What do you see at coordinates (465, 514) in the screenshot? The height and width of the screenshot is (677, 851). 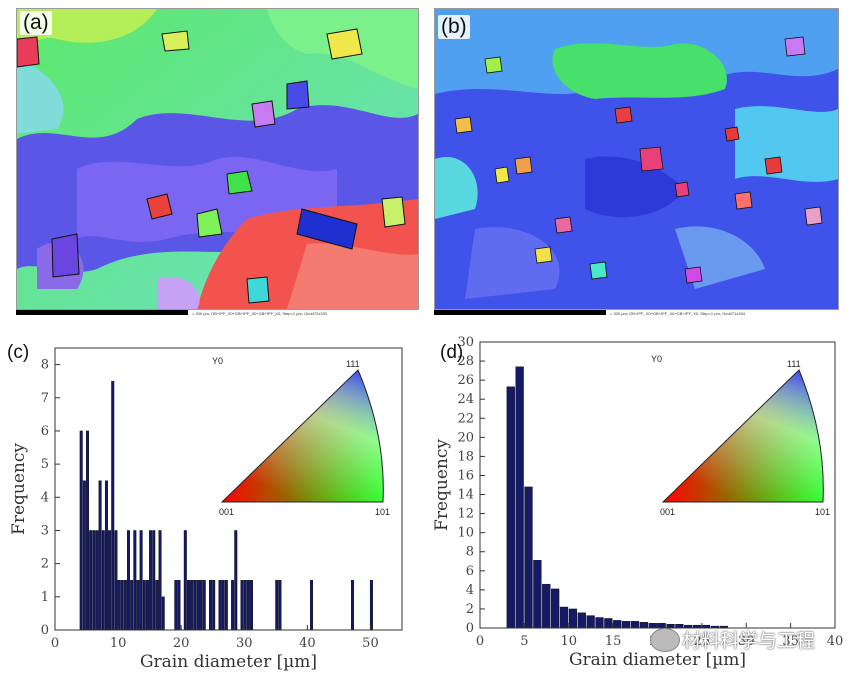 I see `y-tick-label: 12` at bounding box center [465, 514].